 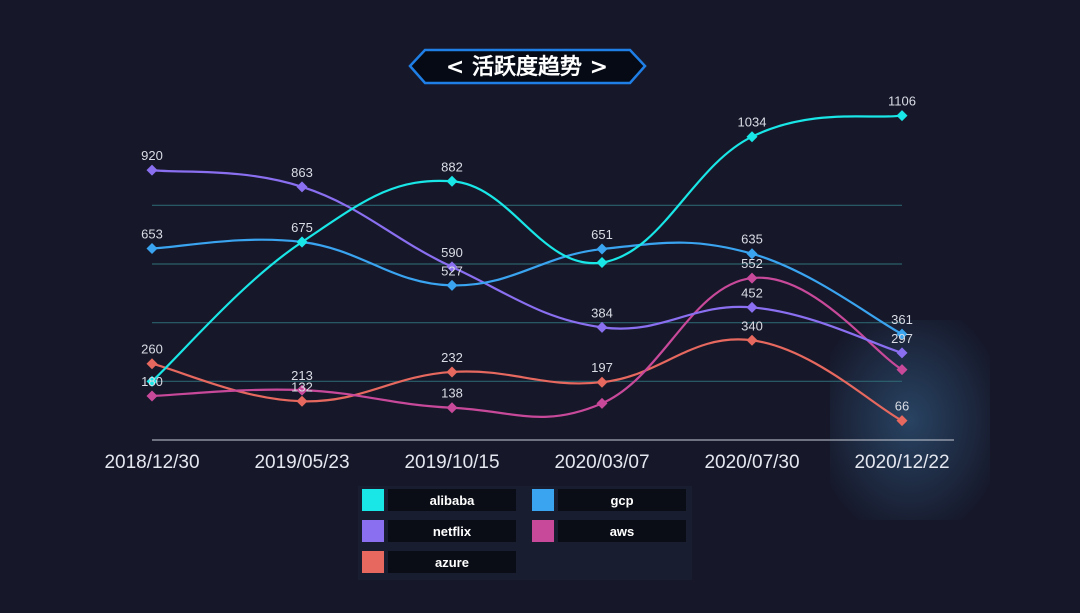 I want to click on series-line-azure, so click(x=527, y=380).